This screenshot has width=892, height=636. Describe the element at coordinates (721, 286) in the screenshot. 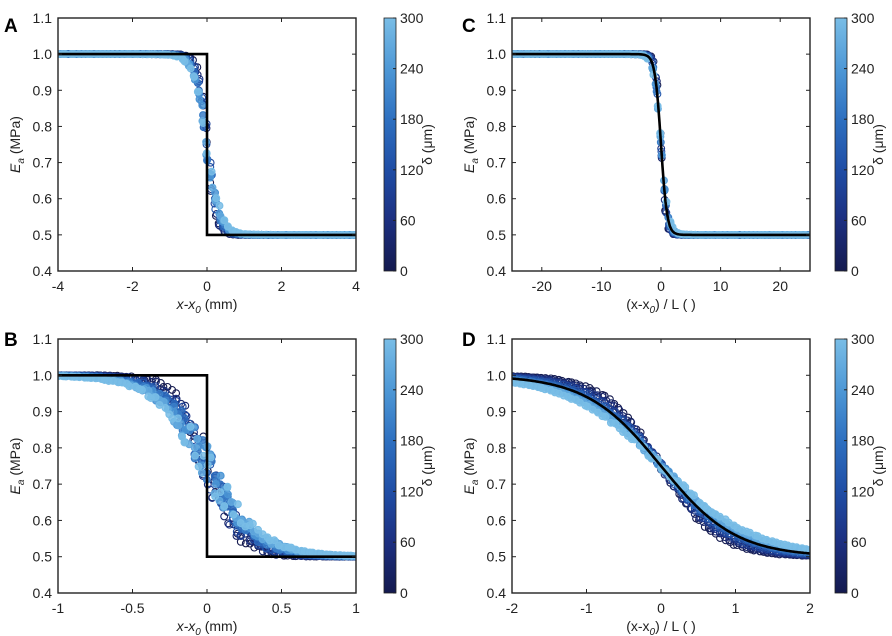

I see `x-tick-label: 10` at that location.